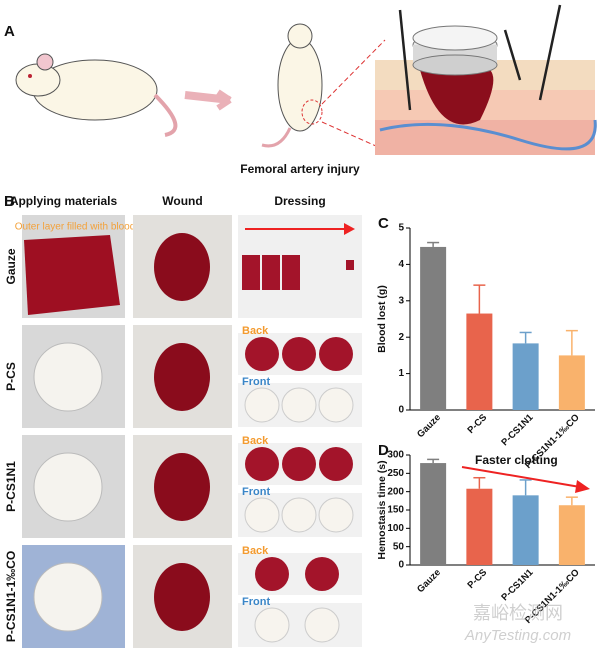 This screenshot has height=657, width=600. Describe the element at coordinates (383, 223) in the screenshot. I see `panel-label: C` at that location.